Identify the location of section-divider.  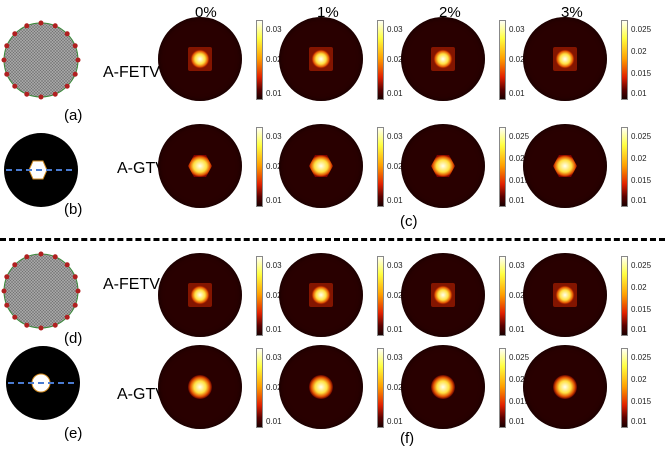
(332, 239).